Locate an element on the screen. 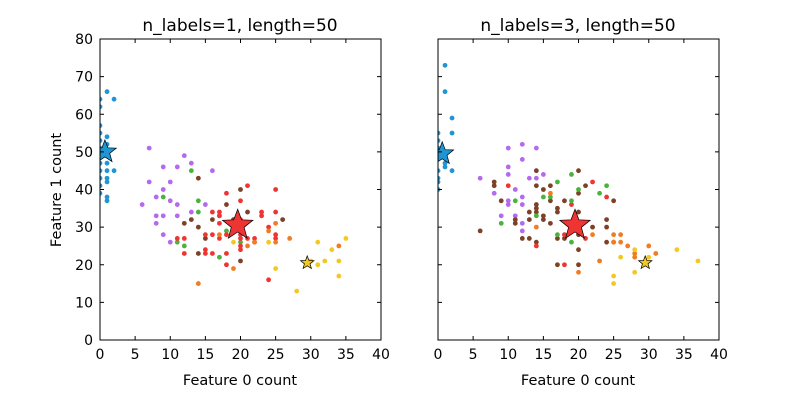  y-tick-label: 30 is located at coordinates (84, 228).